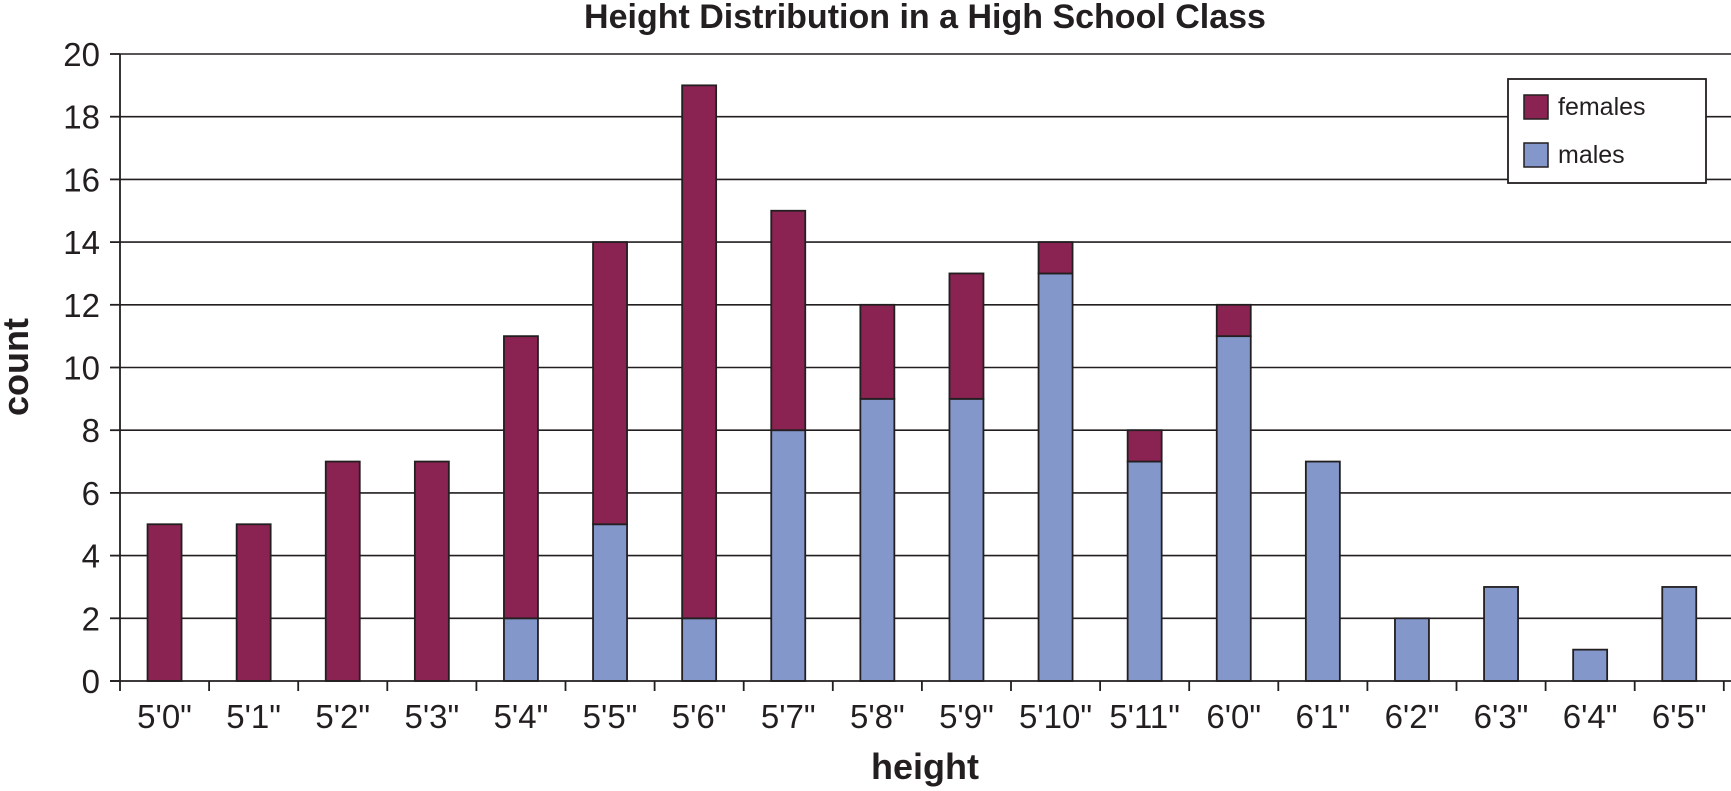 This screenshot has height=791, width=1731. Describe the element at coordinates (91, 681) in the screenshot. I see `y-tick-label: 0` at that location.